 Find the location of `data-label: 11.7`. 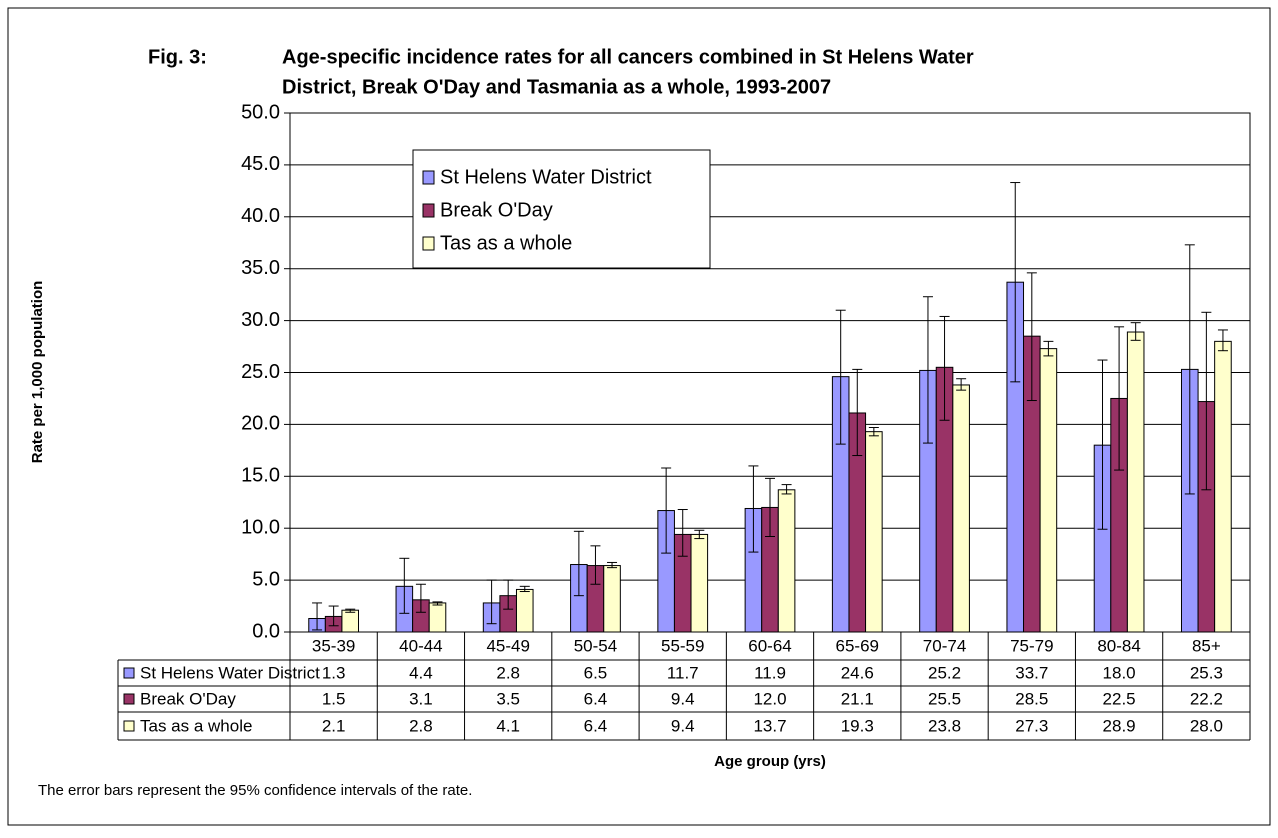

data-label: 11.7 is located at coordinates (683, 672).